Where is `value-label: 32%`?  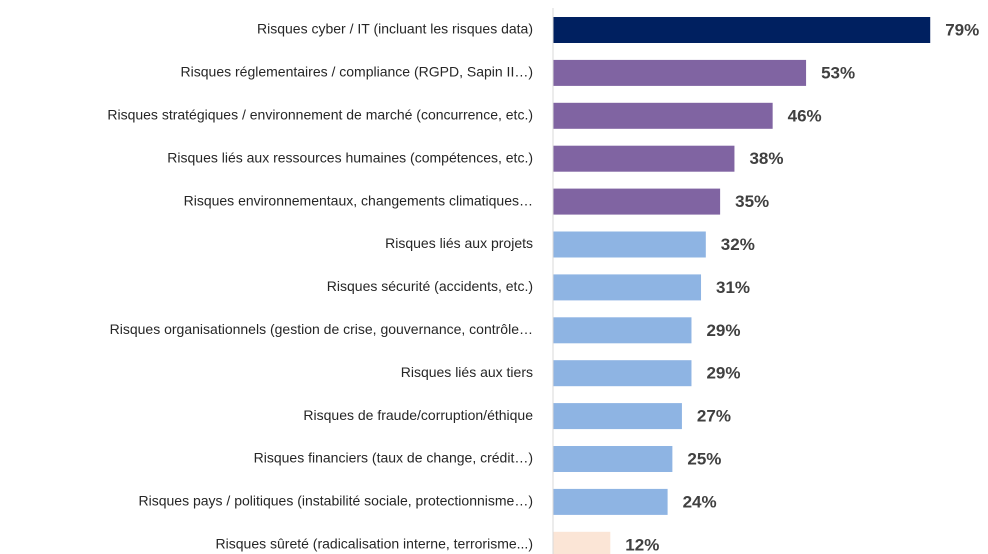 value-label: 32% is located at coordinates (738, 244).